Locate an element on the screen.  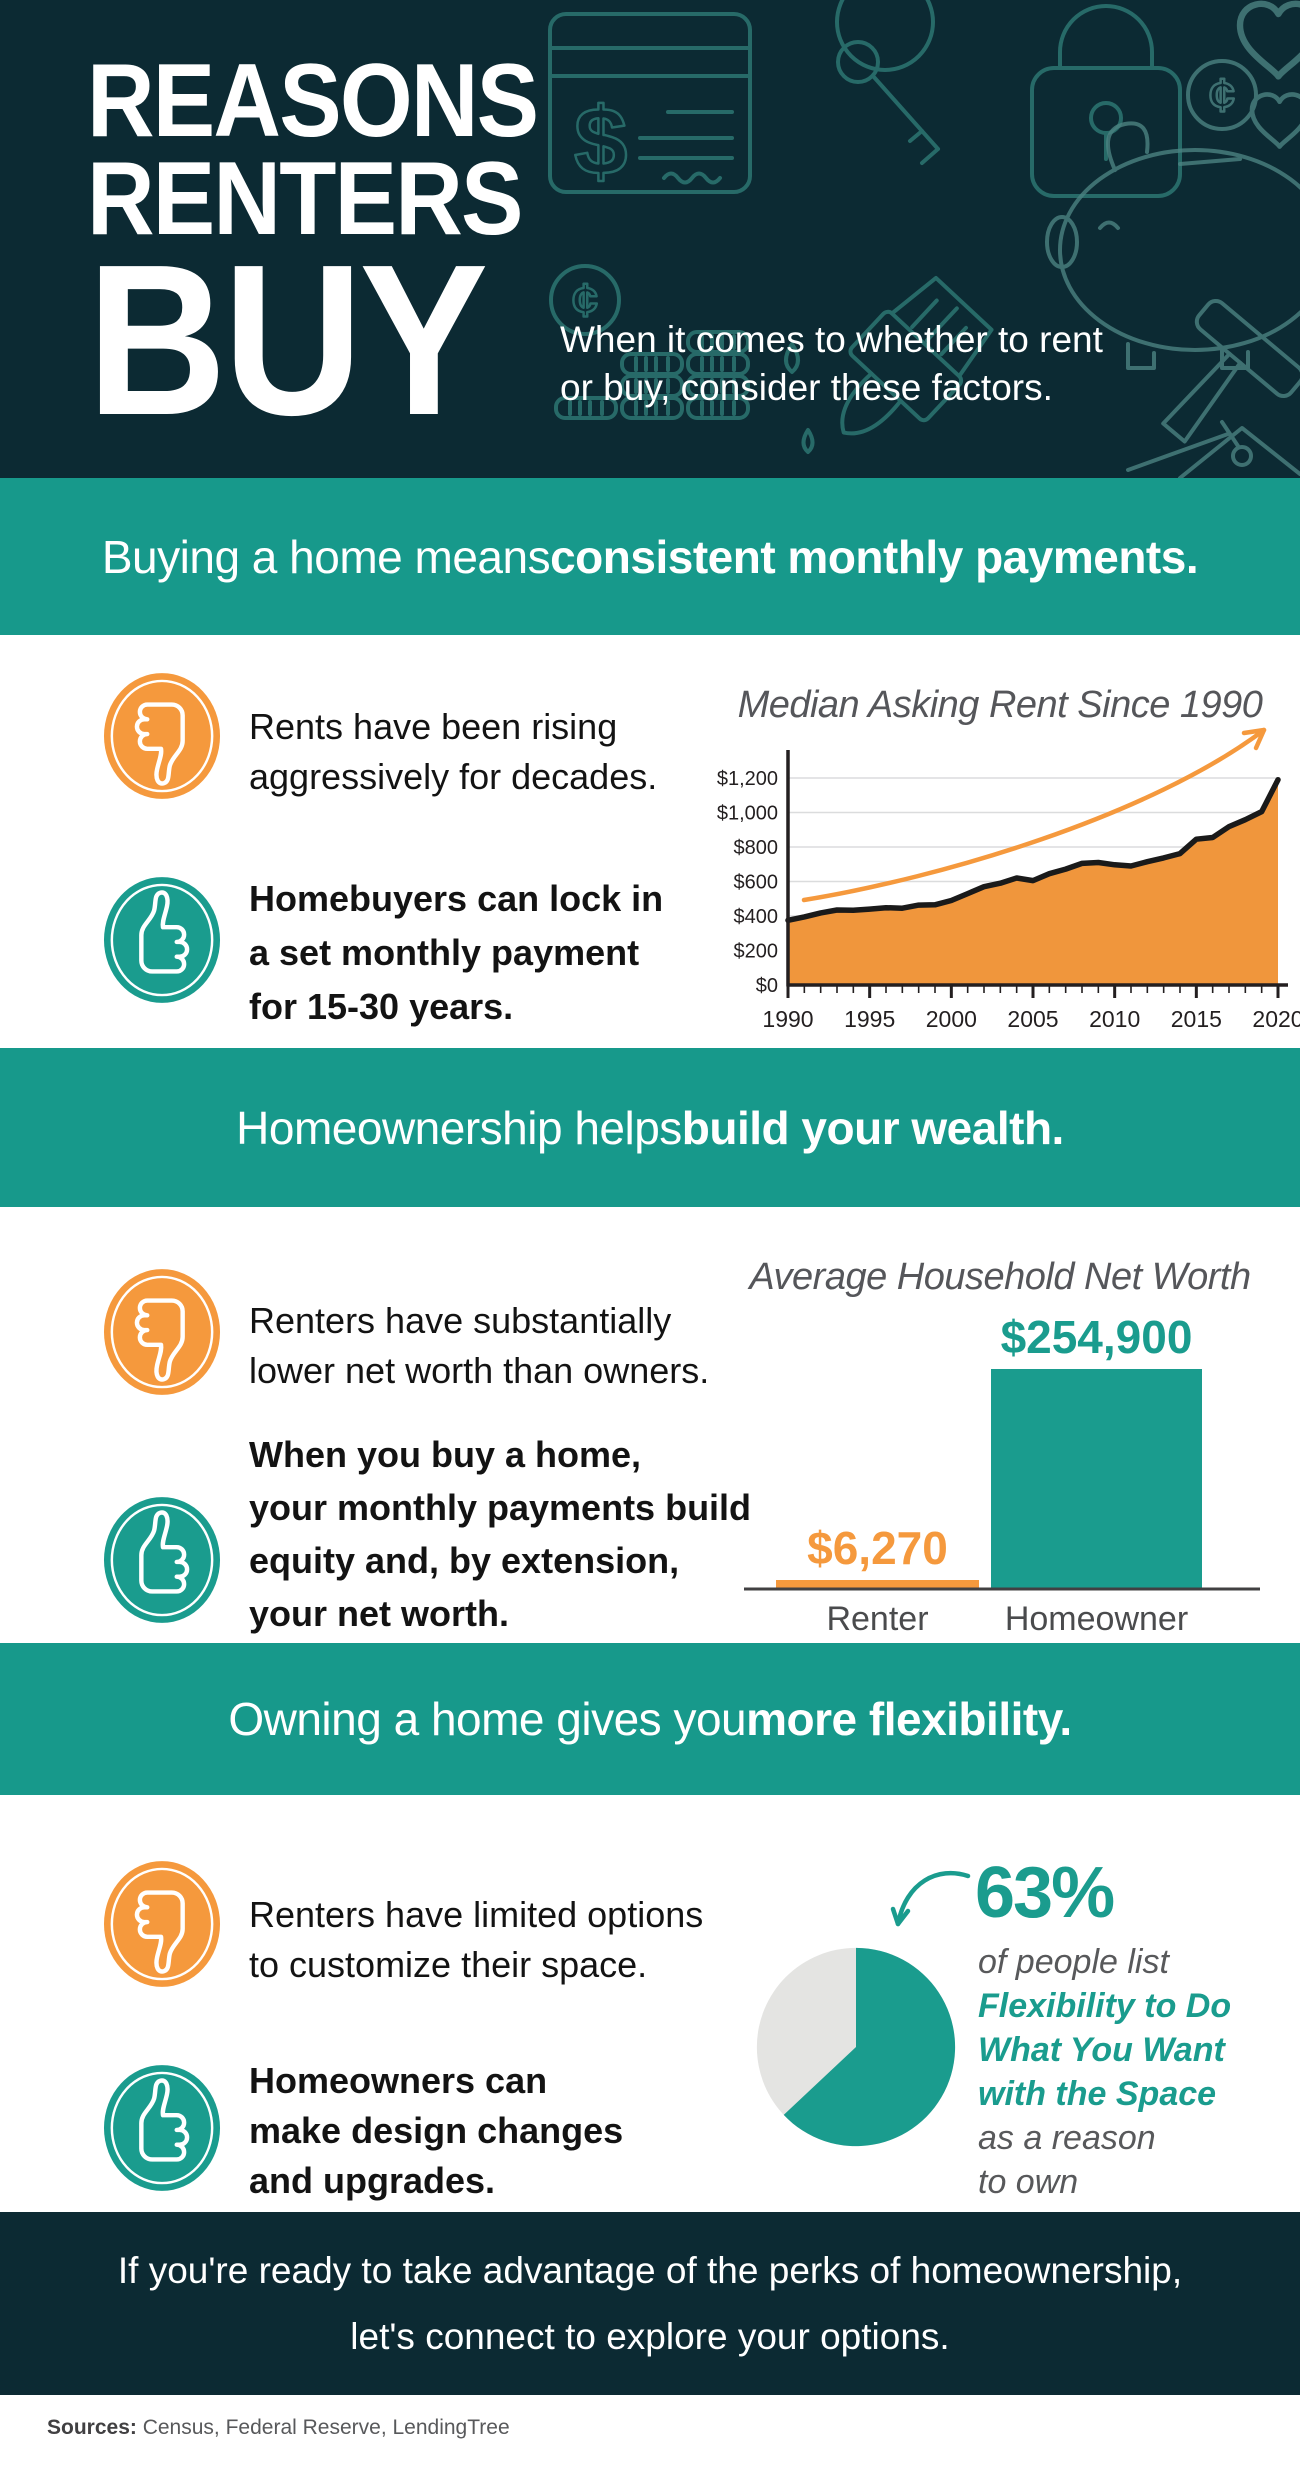
keys-icon is located at coordinates (887, 82).